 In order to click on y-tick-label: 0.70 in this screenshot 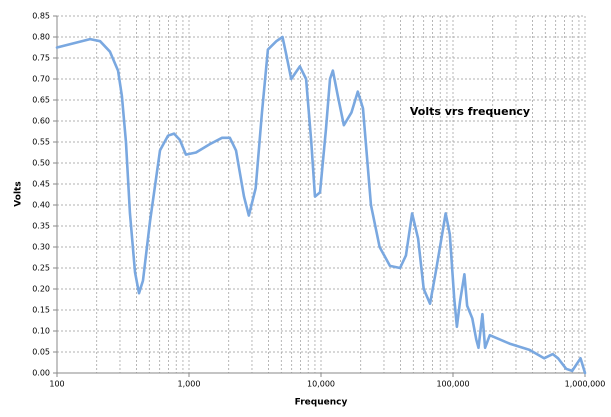, I will do `click(41, 79)`.